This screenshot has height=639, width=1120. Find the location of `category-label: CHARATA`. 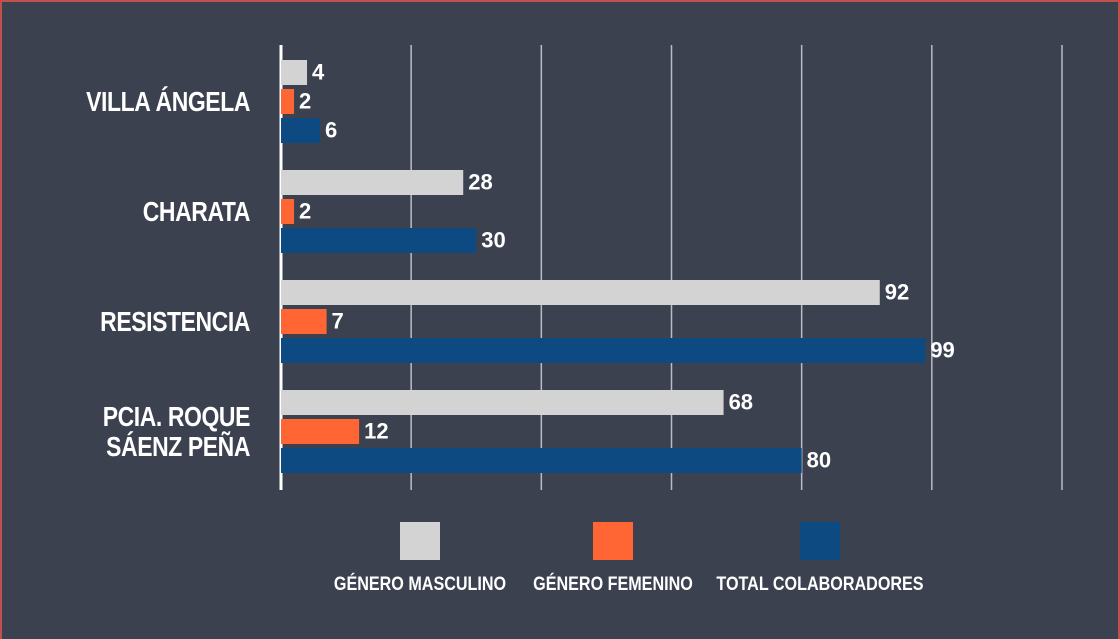

category-label: CHARATA is located at coordinates (196, 211).